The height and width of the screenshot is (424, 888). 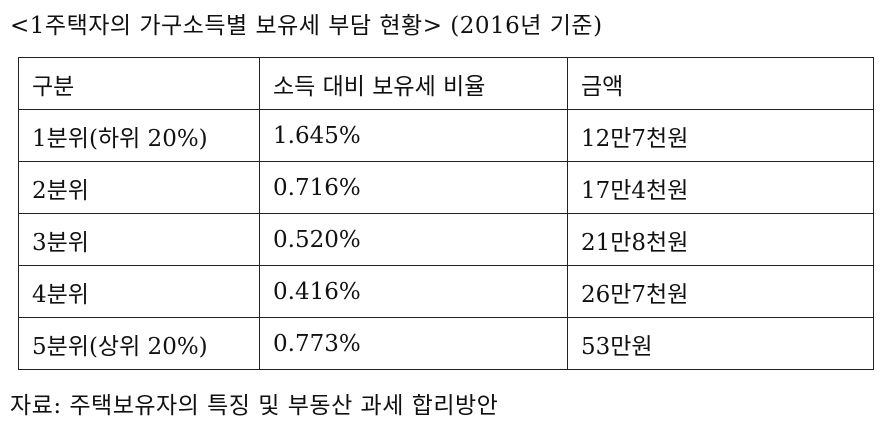 I want to click on title: <1주택자의 가구소득별 보유세 부담 현황> (2016년 기준), so click(x=306, y=26).